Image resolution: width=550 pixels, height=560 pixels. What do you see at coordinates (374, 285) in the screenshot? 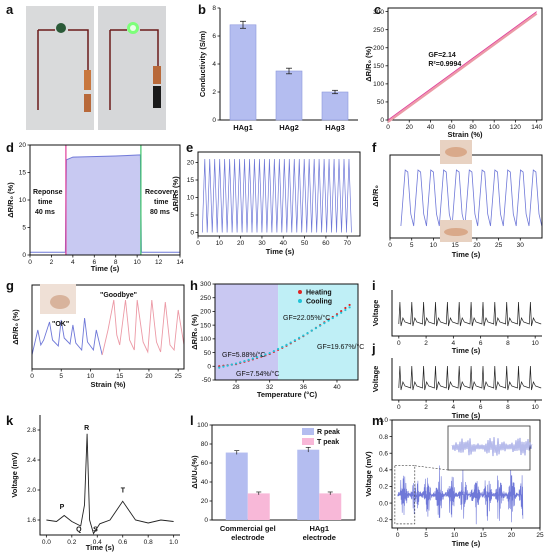
I see `panel-label-i: i` at bounding box center [374, 285].